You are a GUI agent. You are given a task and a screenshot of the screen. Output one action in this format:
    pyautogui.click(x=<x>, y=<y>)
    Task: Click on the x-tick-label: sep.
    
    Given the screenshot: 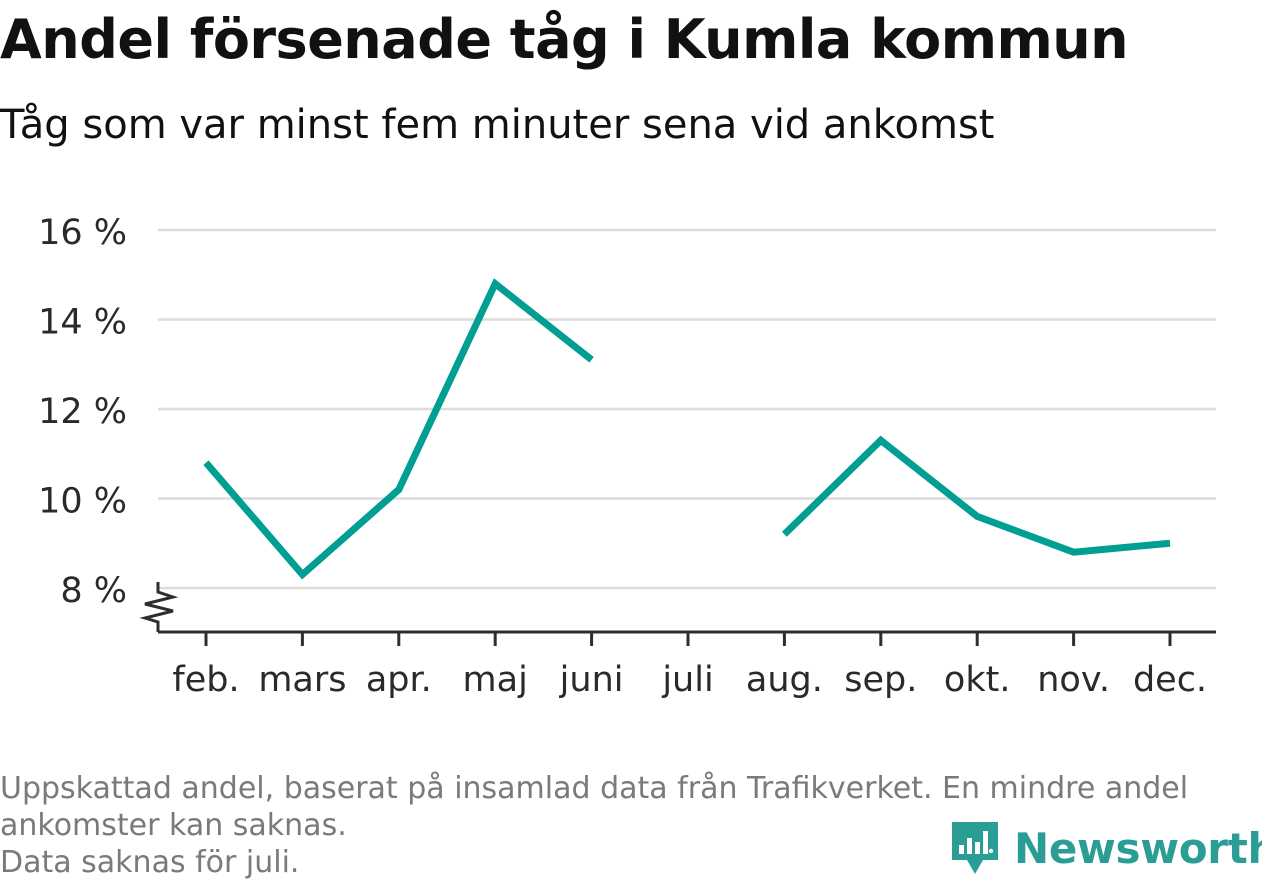 What is the action you would take?
    pyautogui.click(x=880, y=680)
    